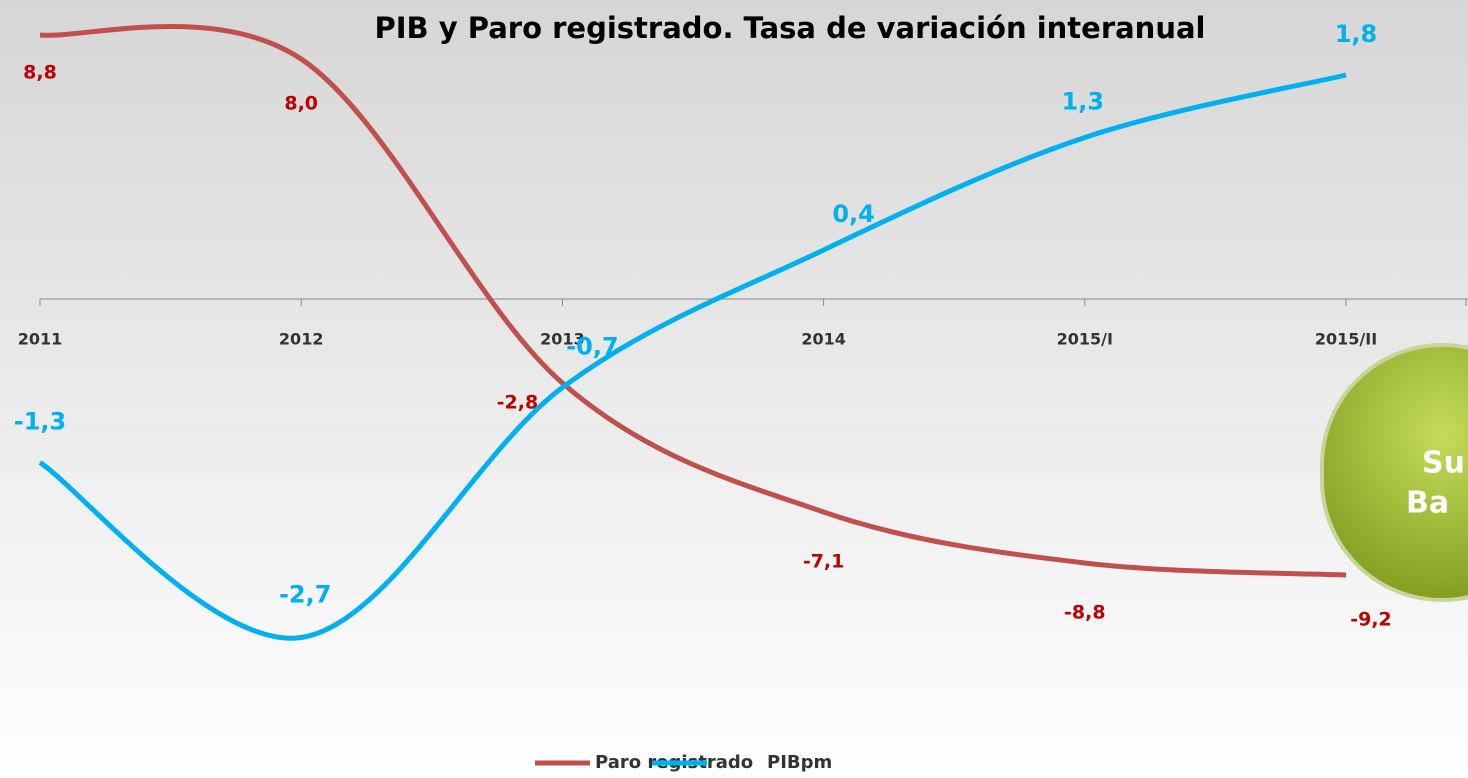  Describe the element at coordinates (1443, 463) in the screenshot. I see `button-text: Su` at that location.